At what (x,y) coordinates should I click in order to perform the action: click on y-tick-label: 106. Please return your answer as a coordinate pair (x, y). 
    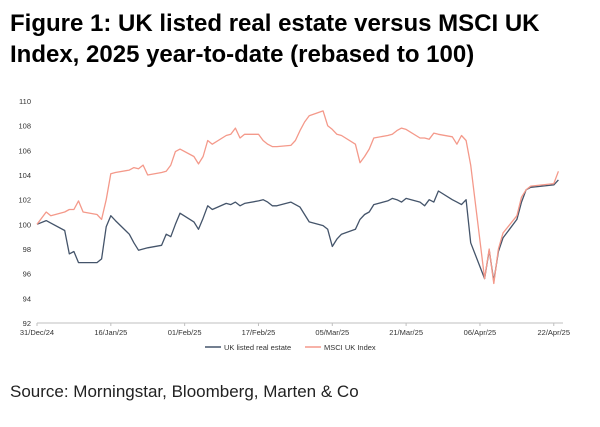
    Looking at the image, I should click on (24, 150).